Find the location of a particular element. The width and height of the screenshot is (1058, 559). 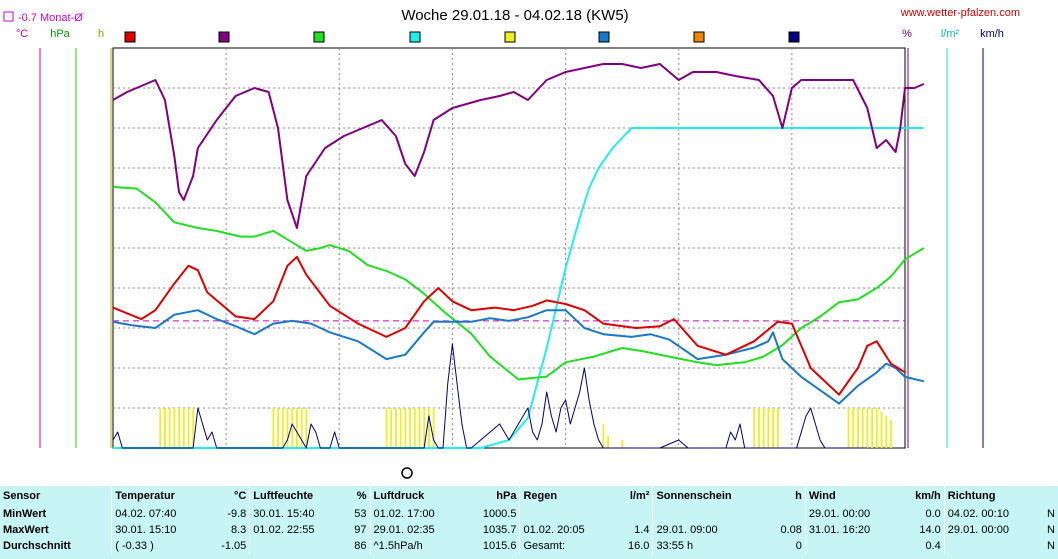

header-unit-cell: hPa is located at coordinates (506, 496).